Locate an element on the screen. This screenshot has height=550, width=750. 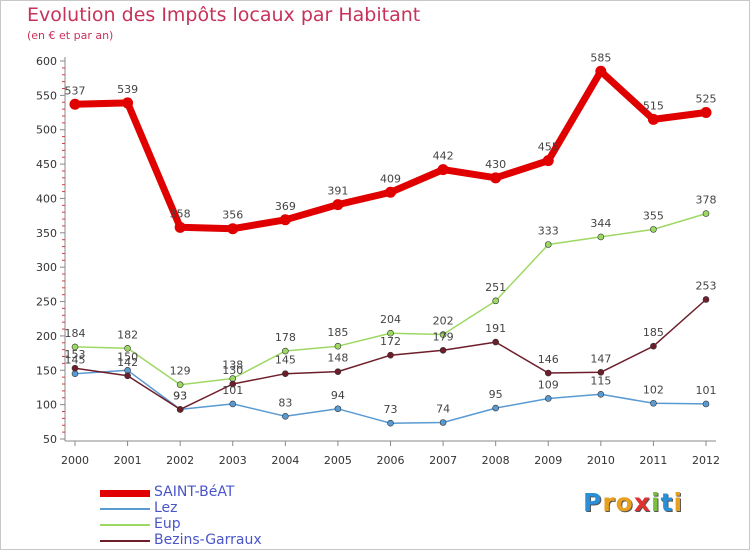
x-tick-label: 2002 is located at coordinates (180, 460).